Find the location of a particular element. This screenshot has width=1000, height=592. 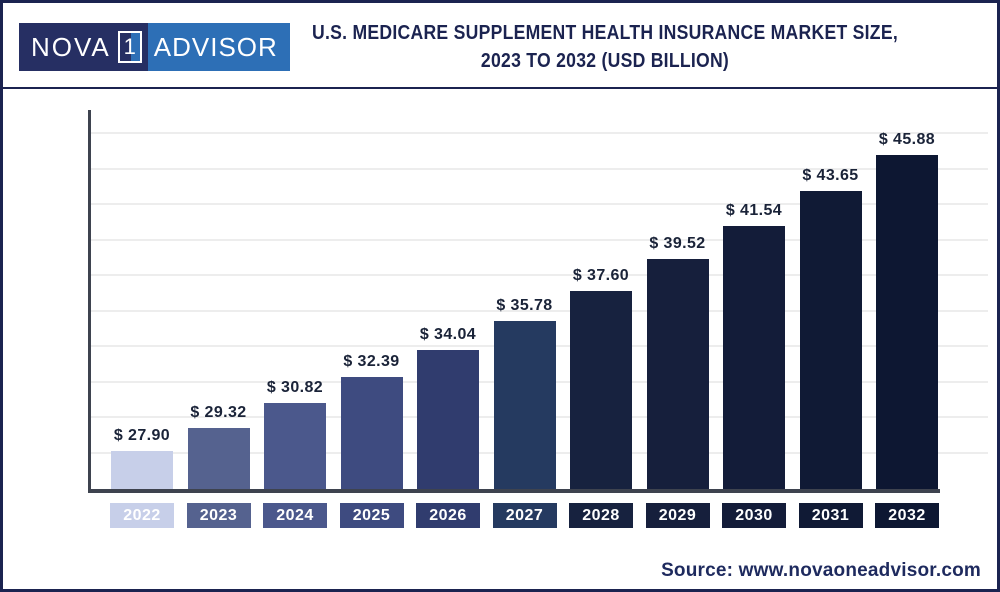

source-text: Source: www.novaoneadvisor.com is located at coordinates (821, 570).